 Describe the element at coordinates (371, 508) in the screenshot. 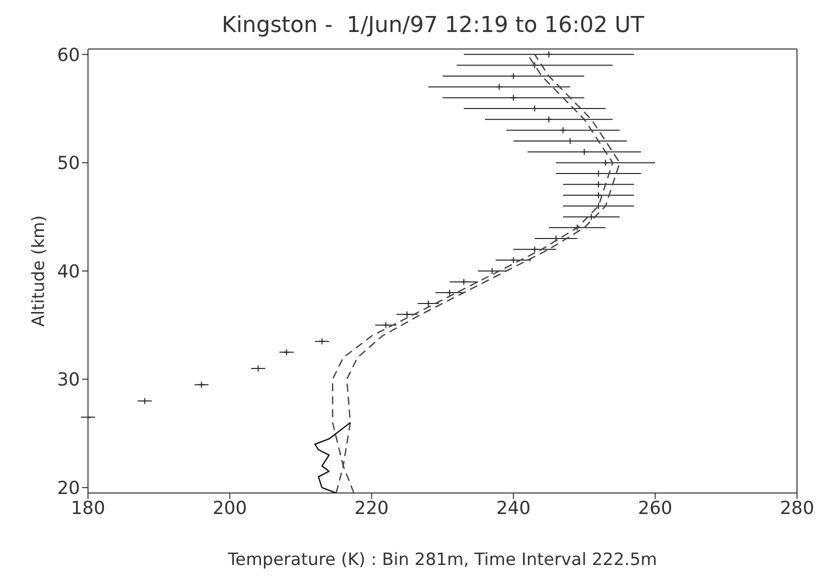

I see `x-tick-label: 220` at that location.